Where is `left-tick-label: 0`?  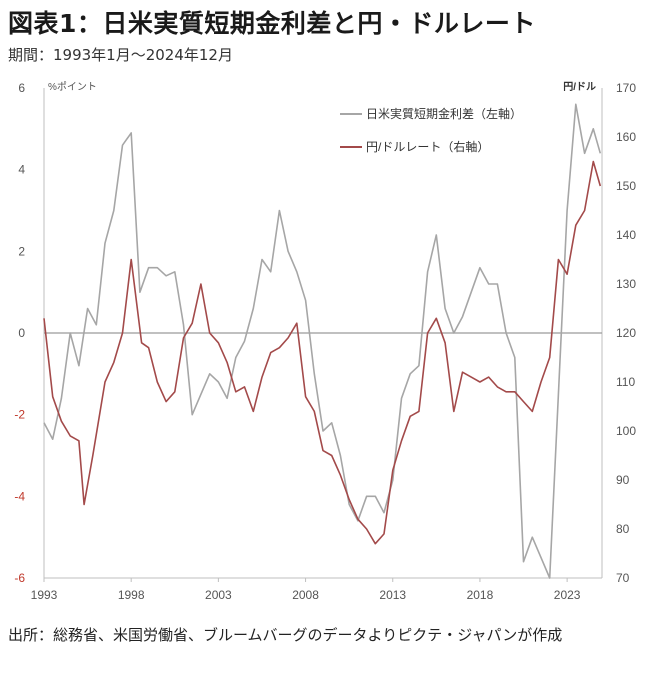 left-tick-label: 0 is located at coordinates (21, 333).